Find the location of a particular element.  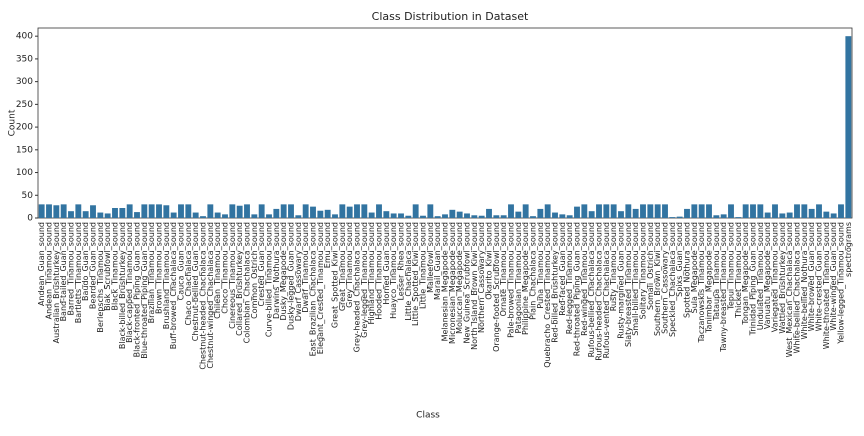

x-tick-label: Australian_Brushturkey_sound is located at coordinates (56, 282).